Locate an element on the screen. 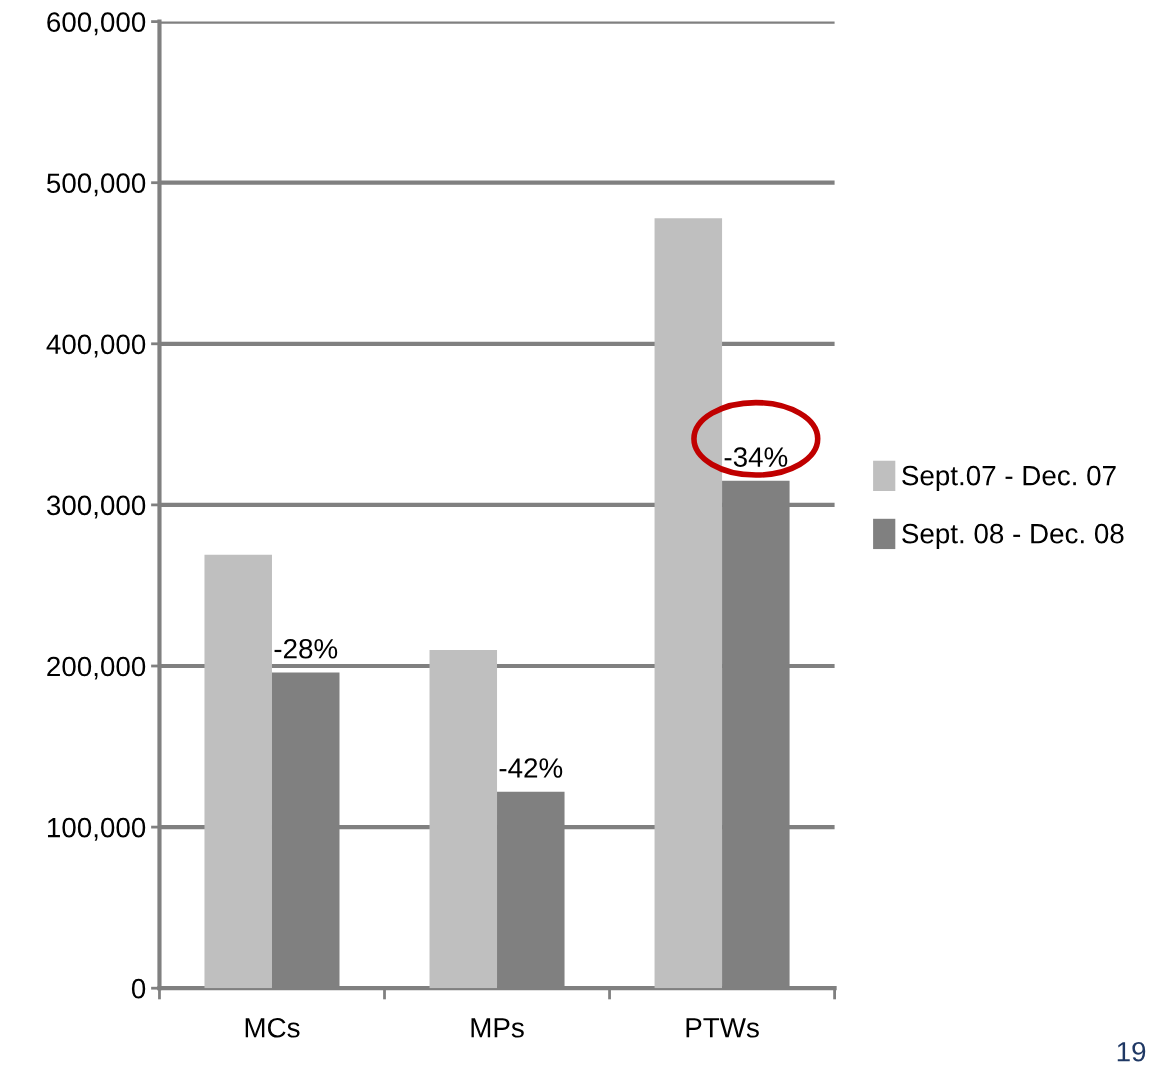  y-tick-label: 600,000 is located at coordinates (96, 24).